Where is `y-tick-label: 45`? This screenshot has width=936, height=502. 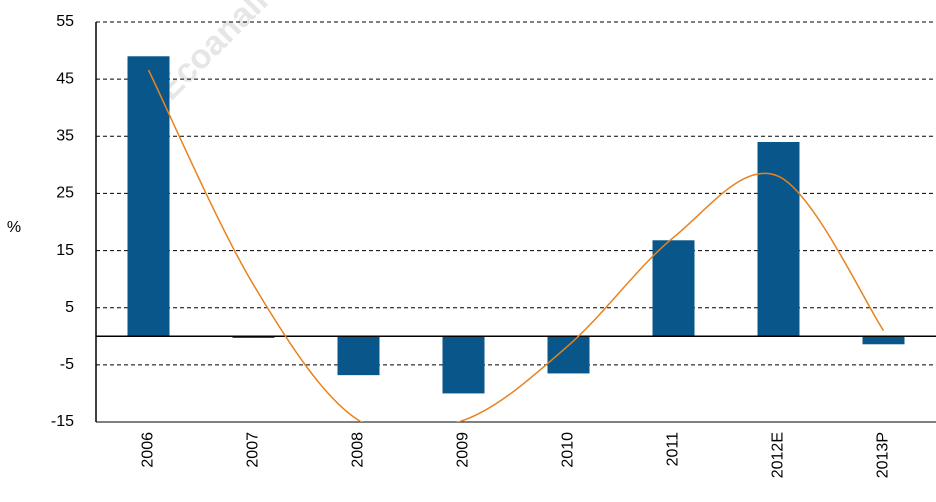
y-tick-label: 45 is located at coordinates (65, 78).